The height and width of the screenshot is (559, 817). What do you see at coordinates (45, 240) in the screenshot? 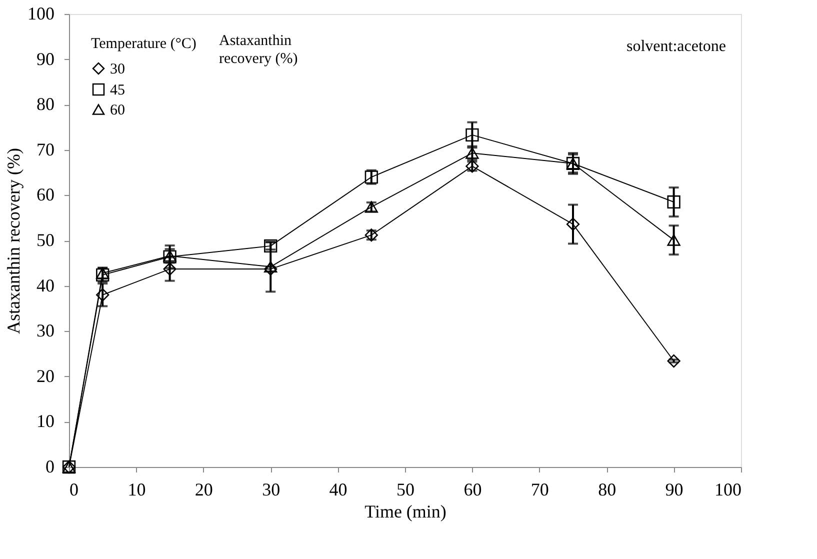
I see `y-tick-label: 50` at bounding box center [45, 240].